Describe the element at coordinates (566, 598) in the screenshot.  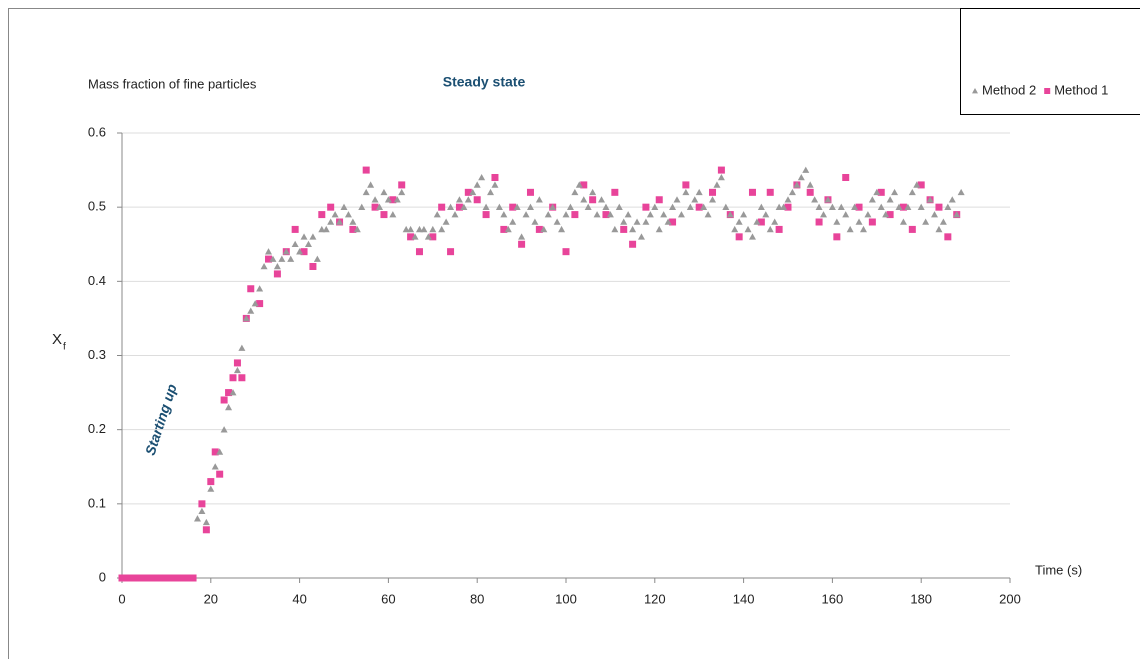
I see `x-tick-label: 100` at that location.